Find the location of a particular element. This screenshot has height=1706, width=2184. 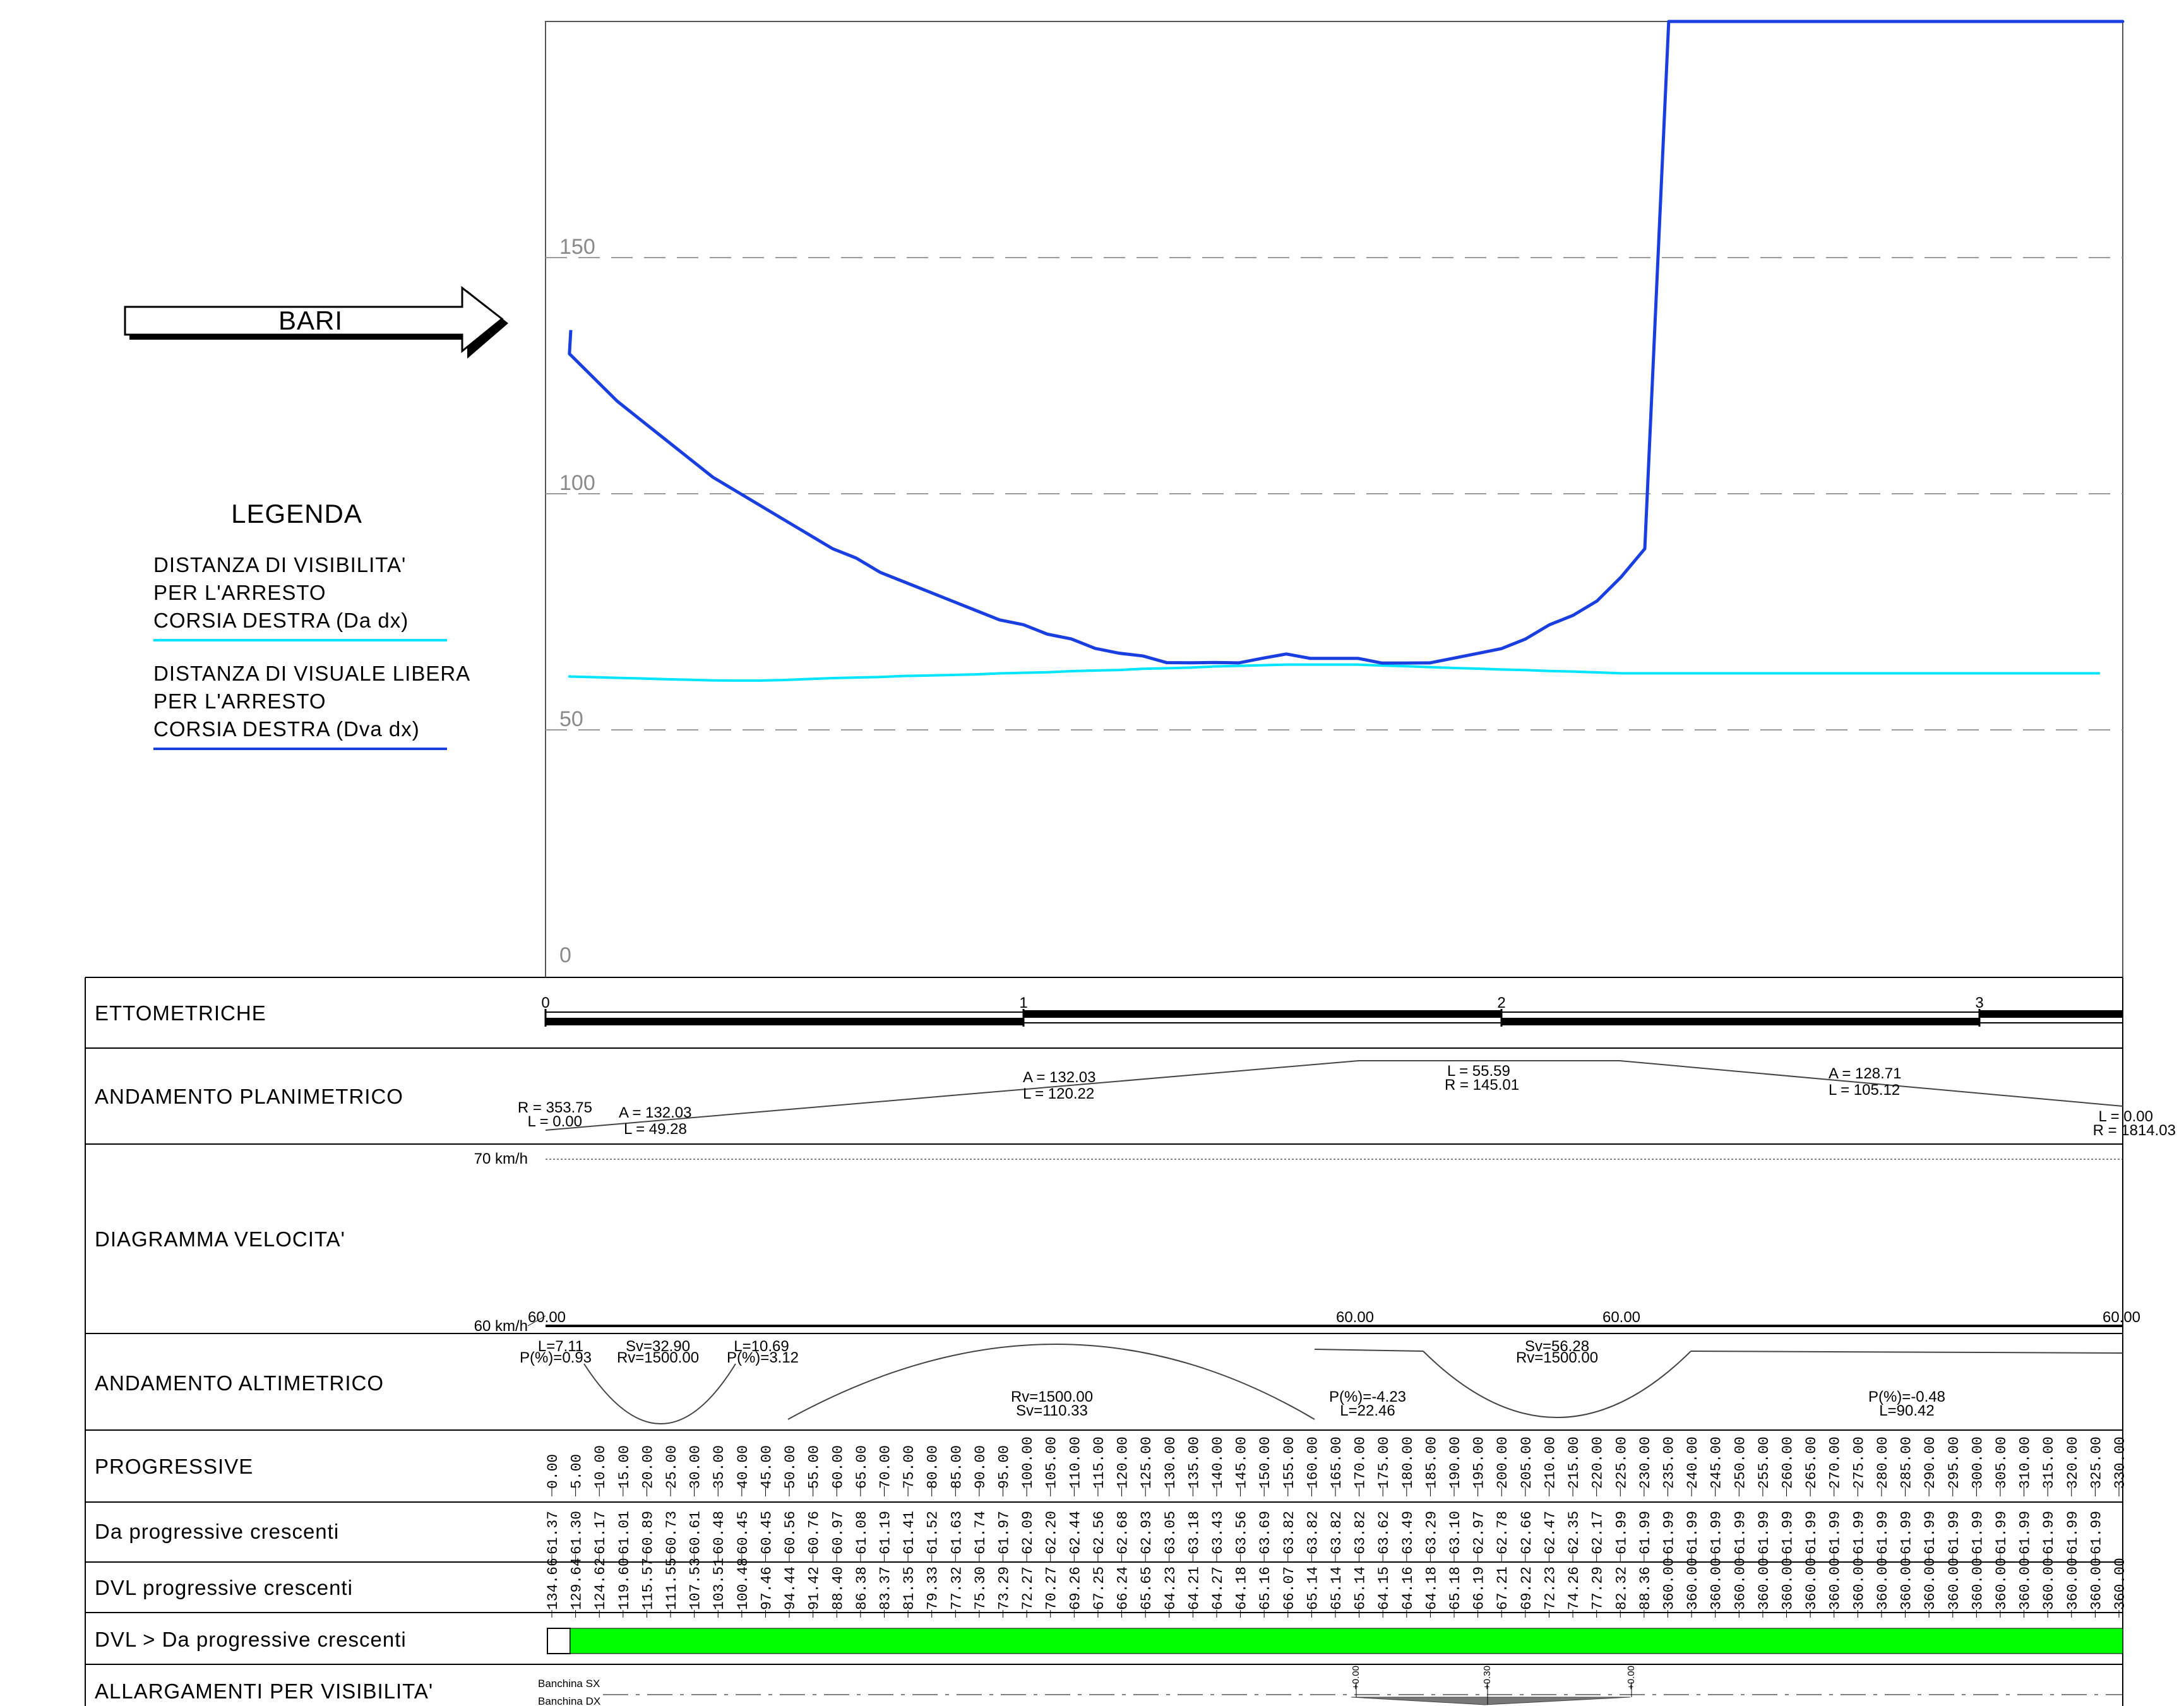

alti-label-2b: Rv=1500.00 is located at coordinates (658, 1358).